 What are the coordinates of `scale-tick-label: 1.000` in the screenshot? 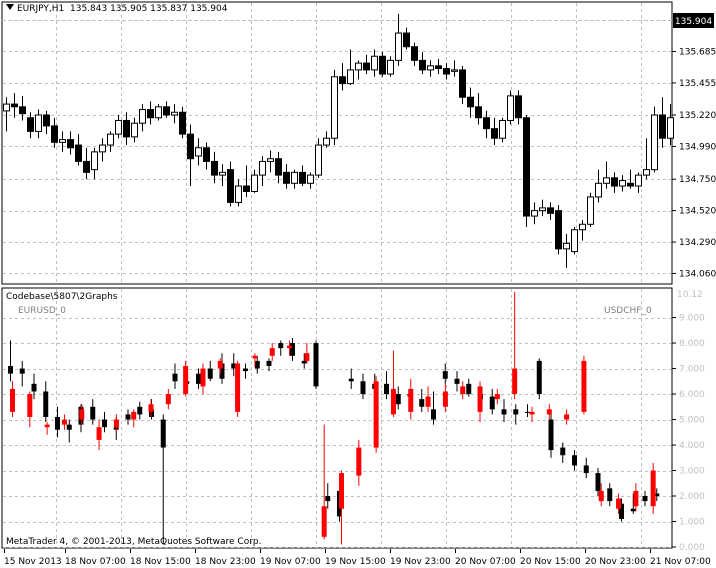 It's located at (692, 523).